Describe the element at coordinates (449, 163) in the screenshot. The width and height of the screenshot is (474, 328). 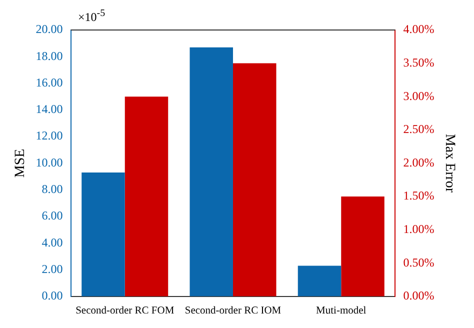
I see `y2-axis-title: Max Error` at that location.